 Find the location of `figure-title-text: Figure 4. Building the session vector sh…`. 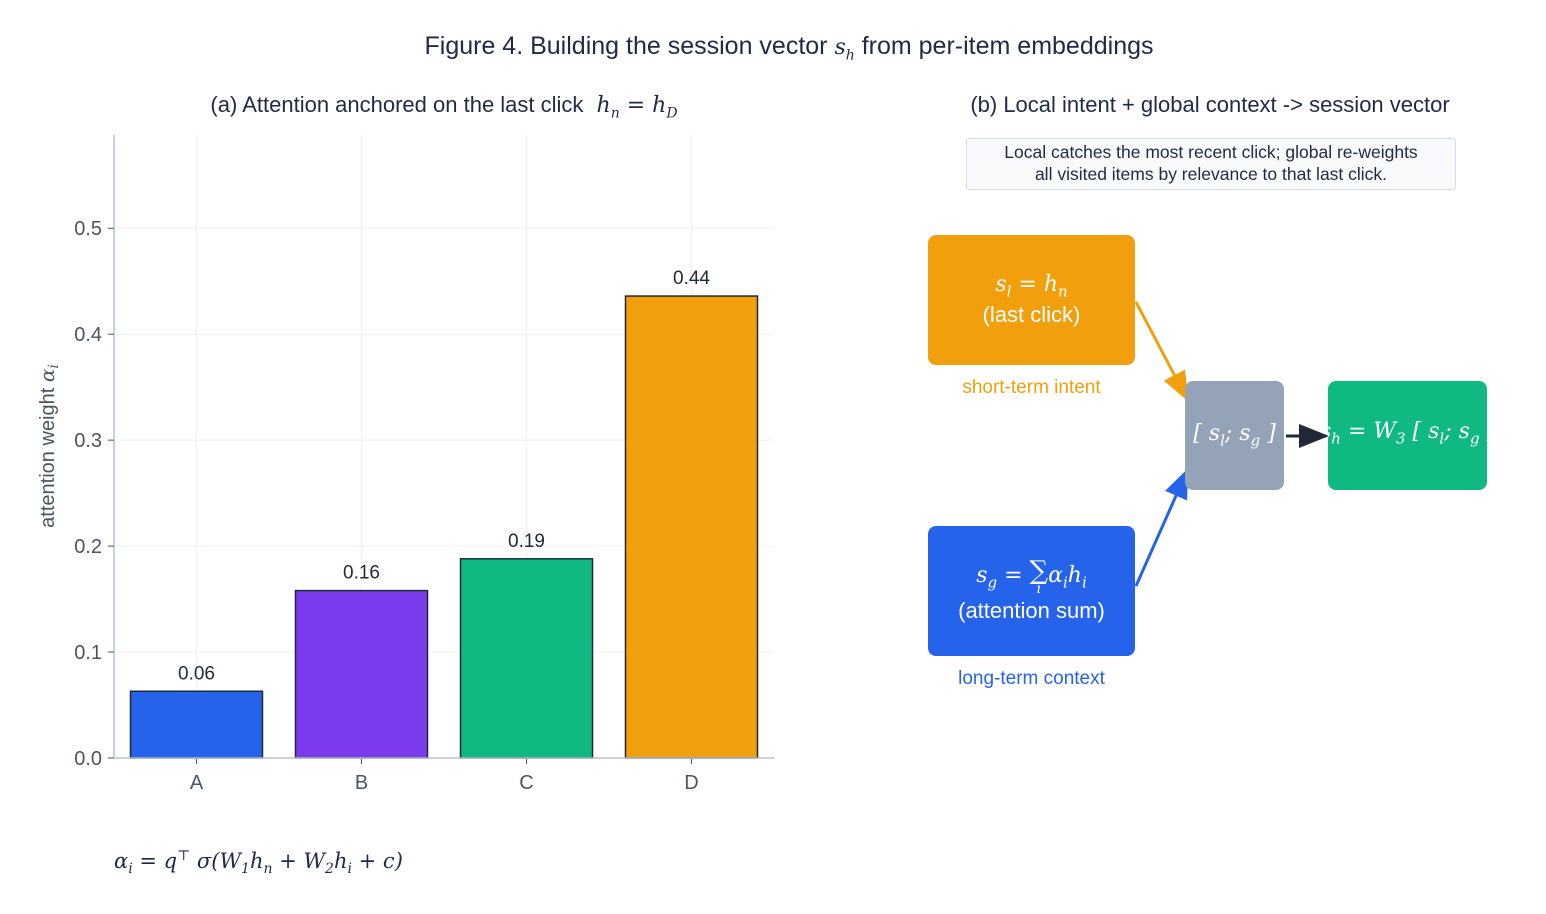

figure-title-text: Figure 4. Building the session vector sh… is located at coordinates (789, 48).